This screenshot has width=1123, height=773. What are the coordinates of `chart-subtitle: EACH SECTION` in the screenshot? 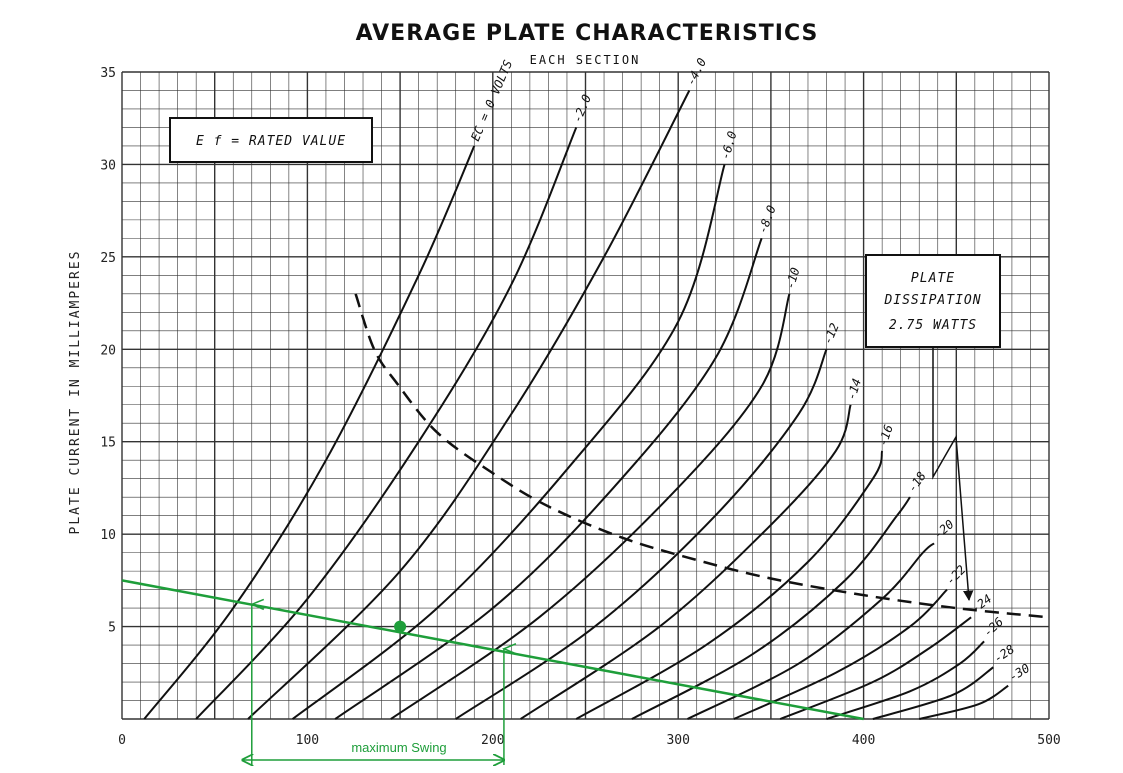 It's located at (585, 60).